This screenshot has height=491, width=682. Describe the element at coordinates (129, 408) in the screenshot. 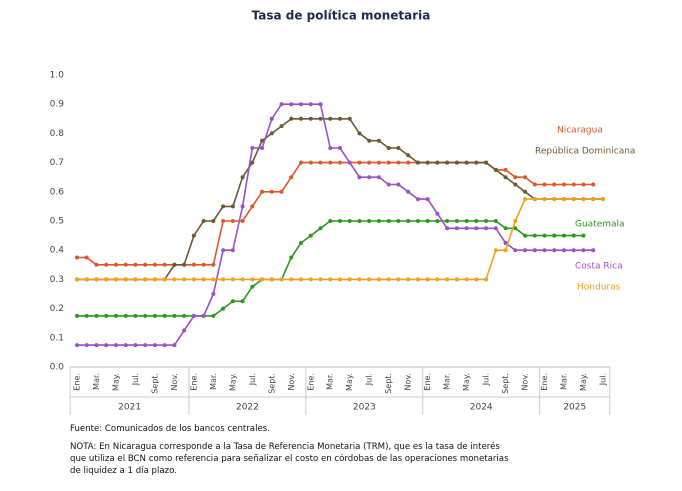

I see `year-label: 2021` at that location.